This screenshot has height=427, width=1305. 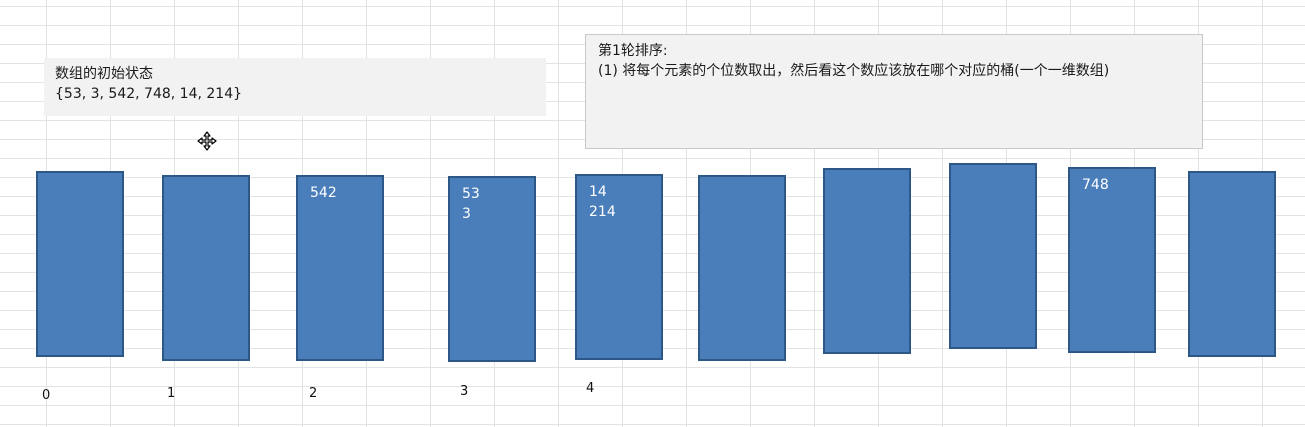 What do you see at coordinates (598, 192) in the screenshot?
I see `bucket-value: 14` at bounding box center [598, 192].